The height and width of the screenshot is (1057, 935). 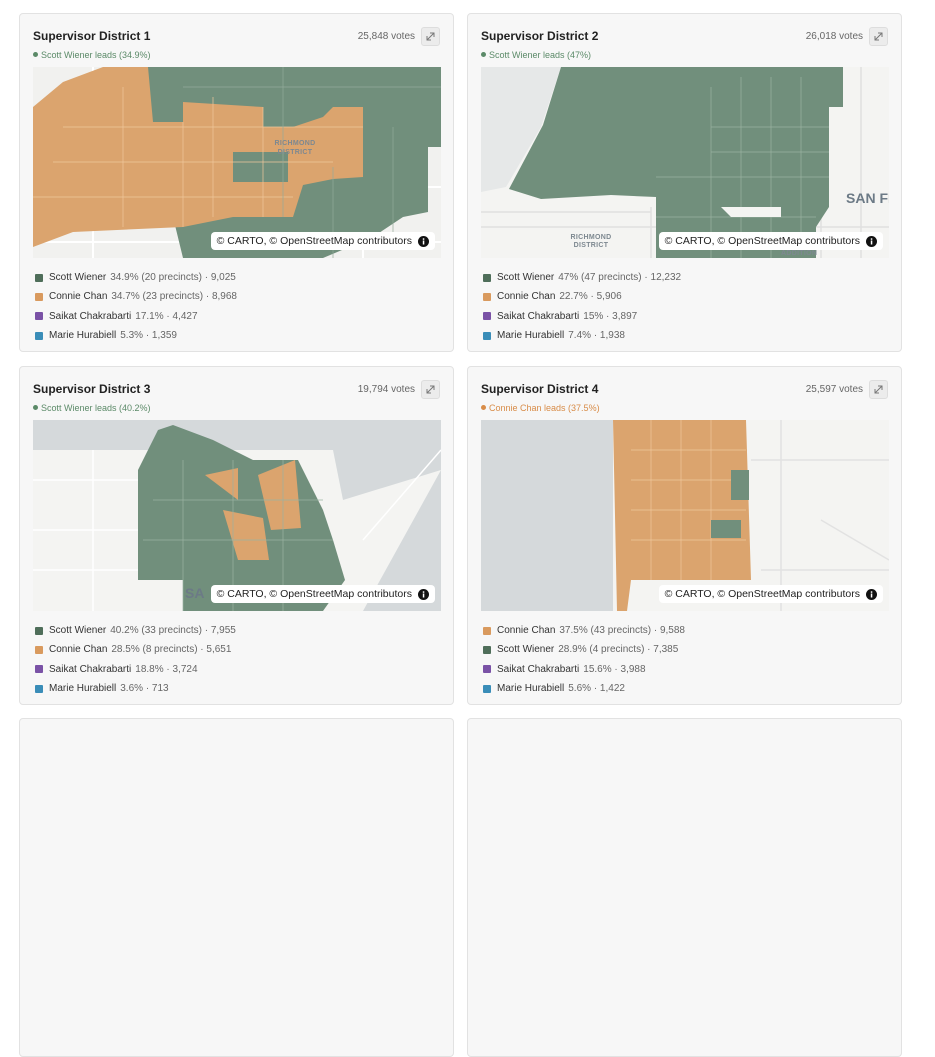 What do you see at coordinates (540, 408) in the screenshot?
I see `leader: Connie Chan leads (37.5%)` at bounding box center [540, 408].